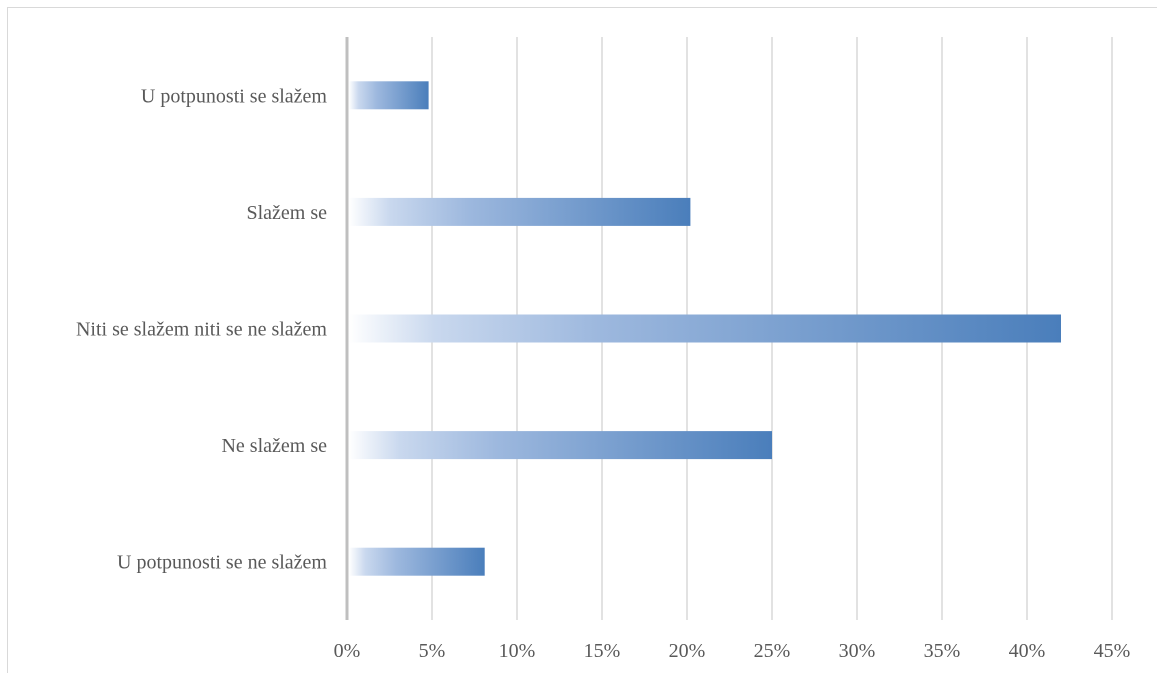 This screenshot has height=675, width=1159. Describe the element at coordinates (222, 563) in the screenshot. I see `category-label: U potpunosti se ne slažem` at that location.